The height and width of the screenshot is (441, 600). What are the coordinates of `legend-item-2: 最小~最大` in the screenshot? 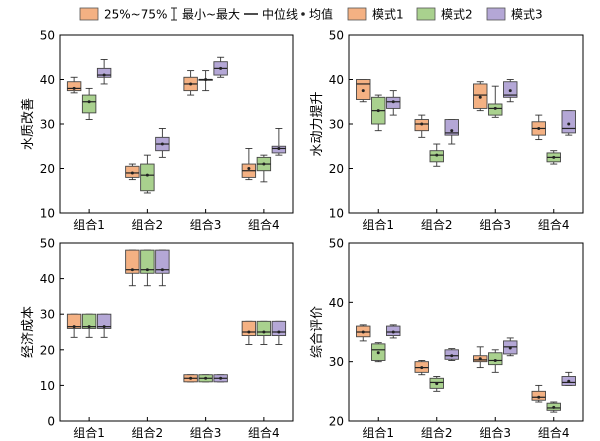 It's located at (205, 14).